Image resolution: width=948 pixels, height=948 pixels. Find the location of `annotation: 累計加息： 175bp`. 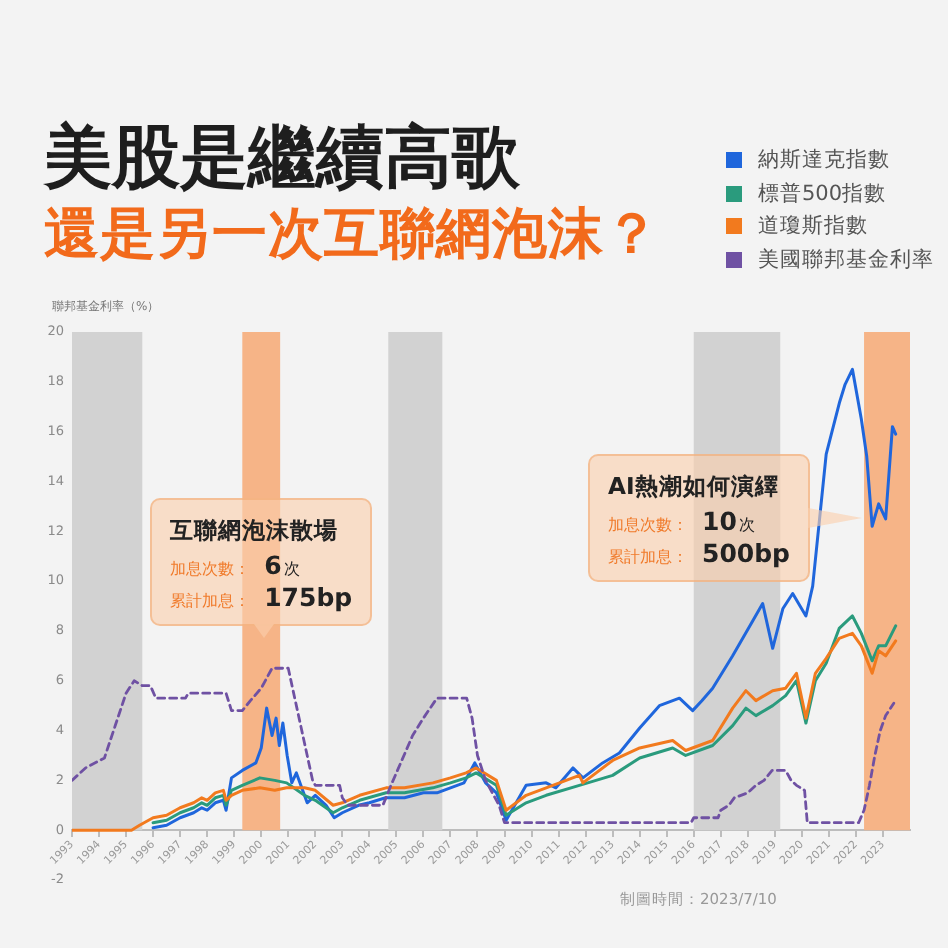

annotation: 累計加息： 175bp is located at coordinates (261, 599).